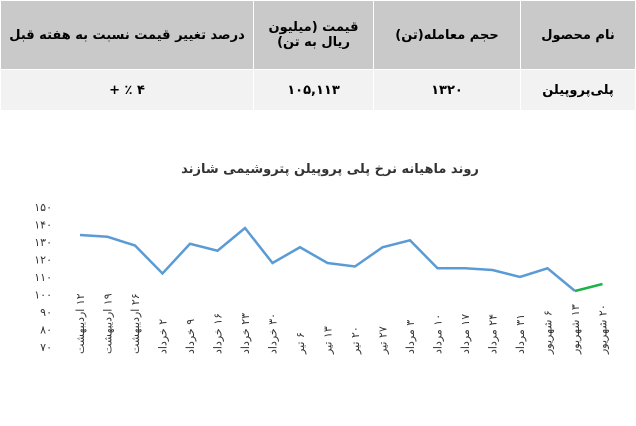 Image resolution: width=636 pixels, height=426 pixels. I want to click on y-tick-label: ۱۵۰, so click(43, 207).